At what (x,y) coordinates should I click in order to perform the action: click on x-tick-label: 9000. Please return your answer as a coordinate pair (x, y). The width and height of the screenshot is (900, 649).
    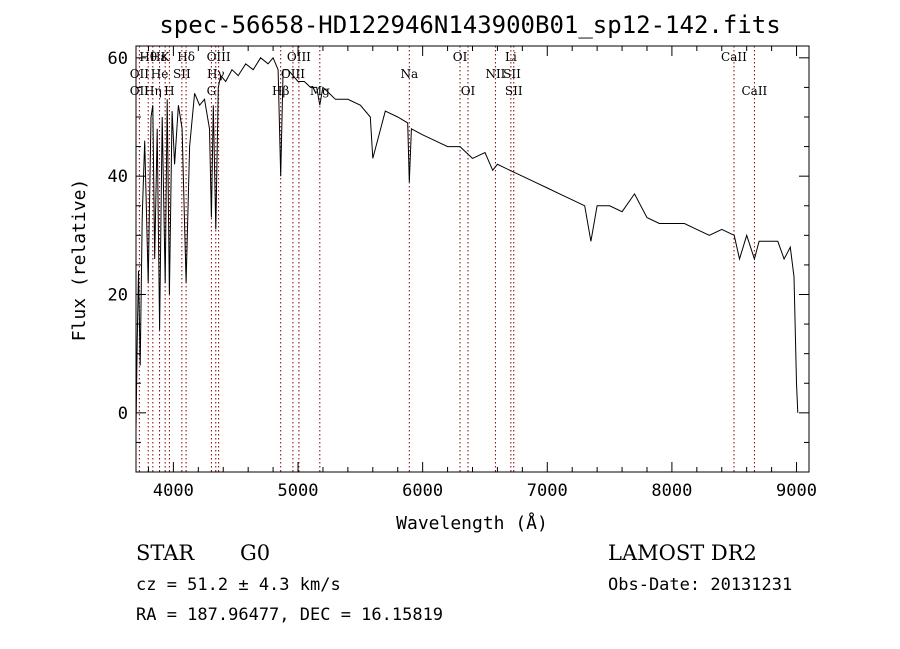
    Looking at the image, I should click on (796, 491).